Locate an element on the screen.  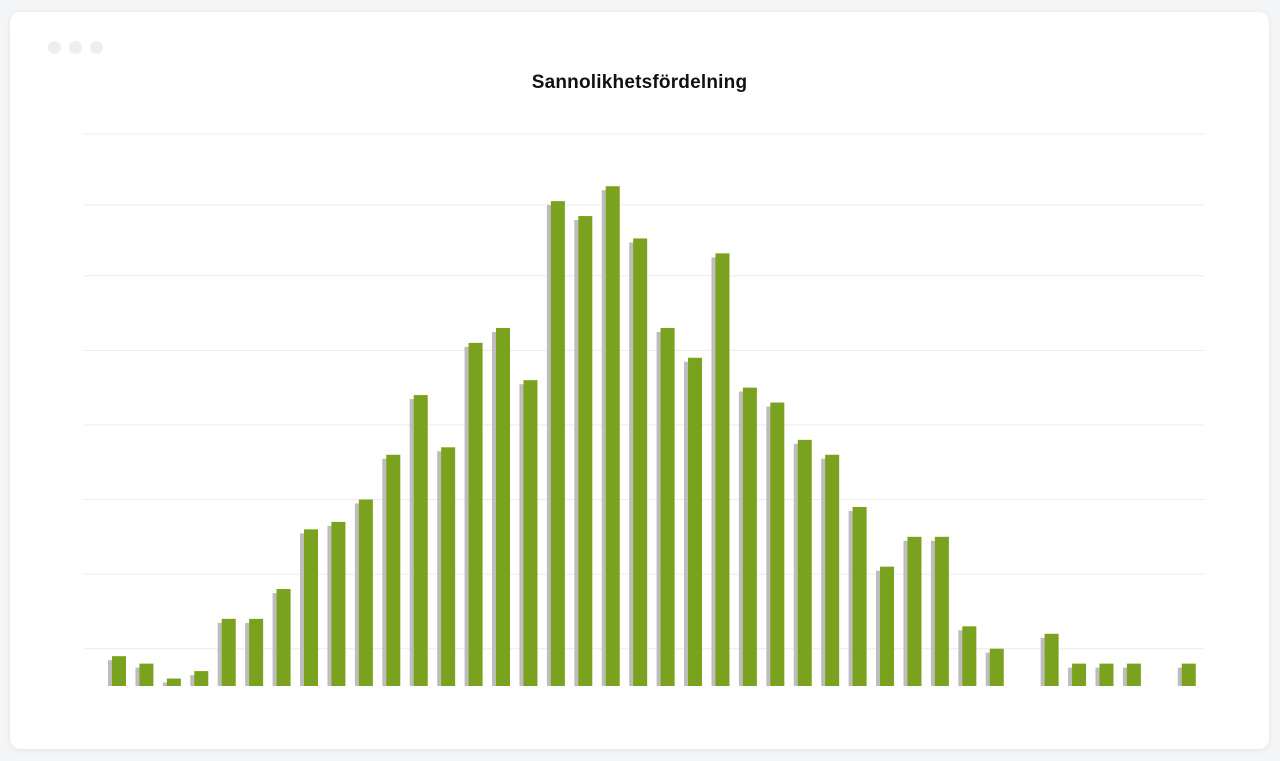
chart-title: Sannolikhetsfördelning is located at coordinates (639, 82).